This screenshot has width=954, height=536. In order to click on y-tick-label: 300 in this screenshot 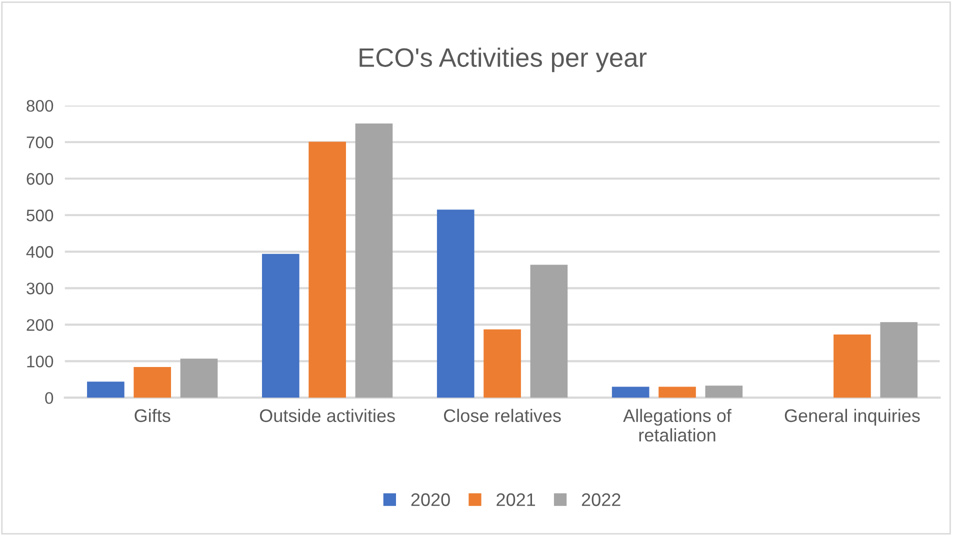, I will do `click(40, 288)`.